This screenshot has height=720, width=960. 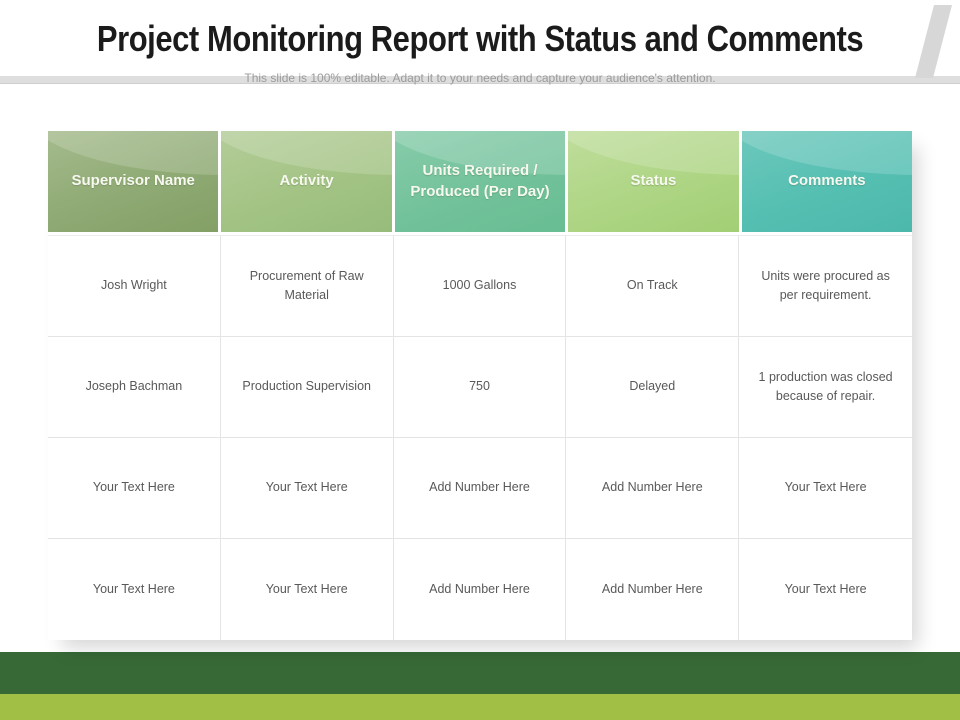 I want to click on header-label: Comments, so click(x=827, y=181).